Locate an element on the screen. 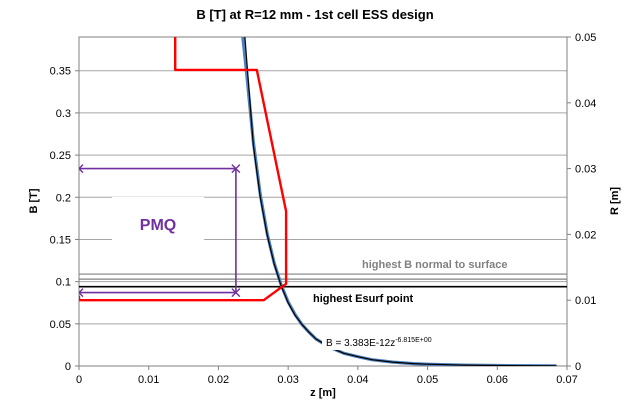 The image size is (631, 409). y-tick-label: 0.3 is located at coordinates (63, 114).